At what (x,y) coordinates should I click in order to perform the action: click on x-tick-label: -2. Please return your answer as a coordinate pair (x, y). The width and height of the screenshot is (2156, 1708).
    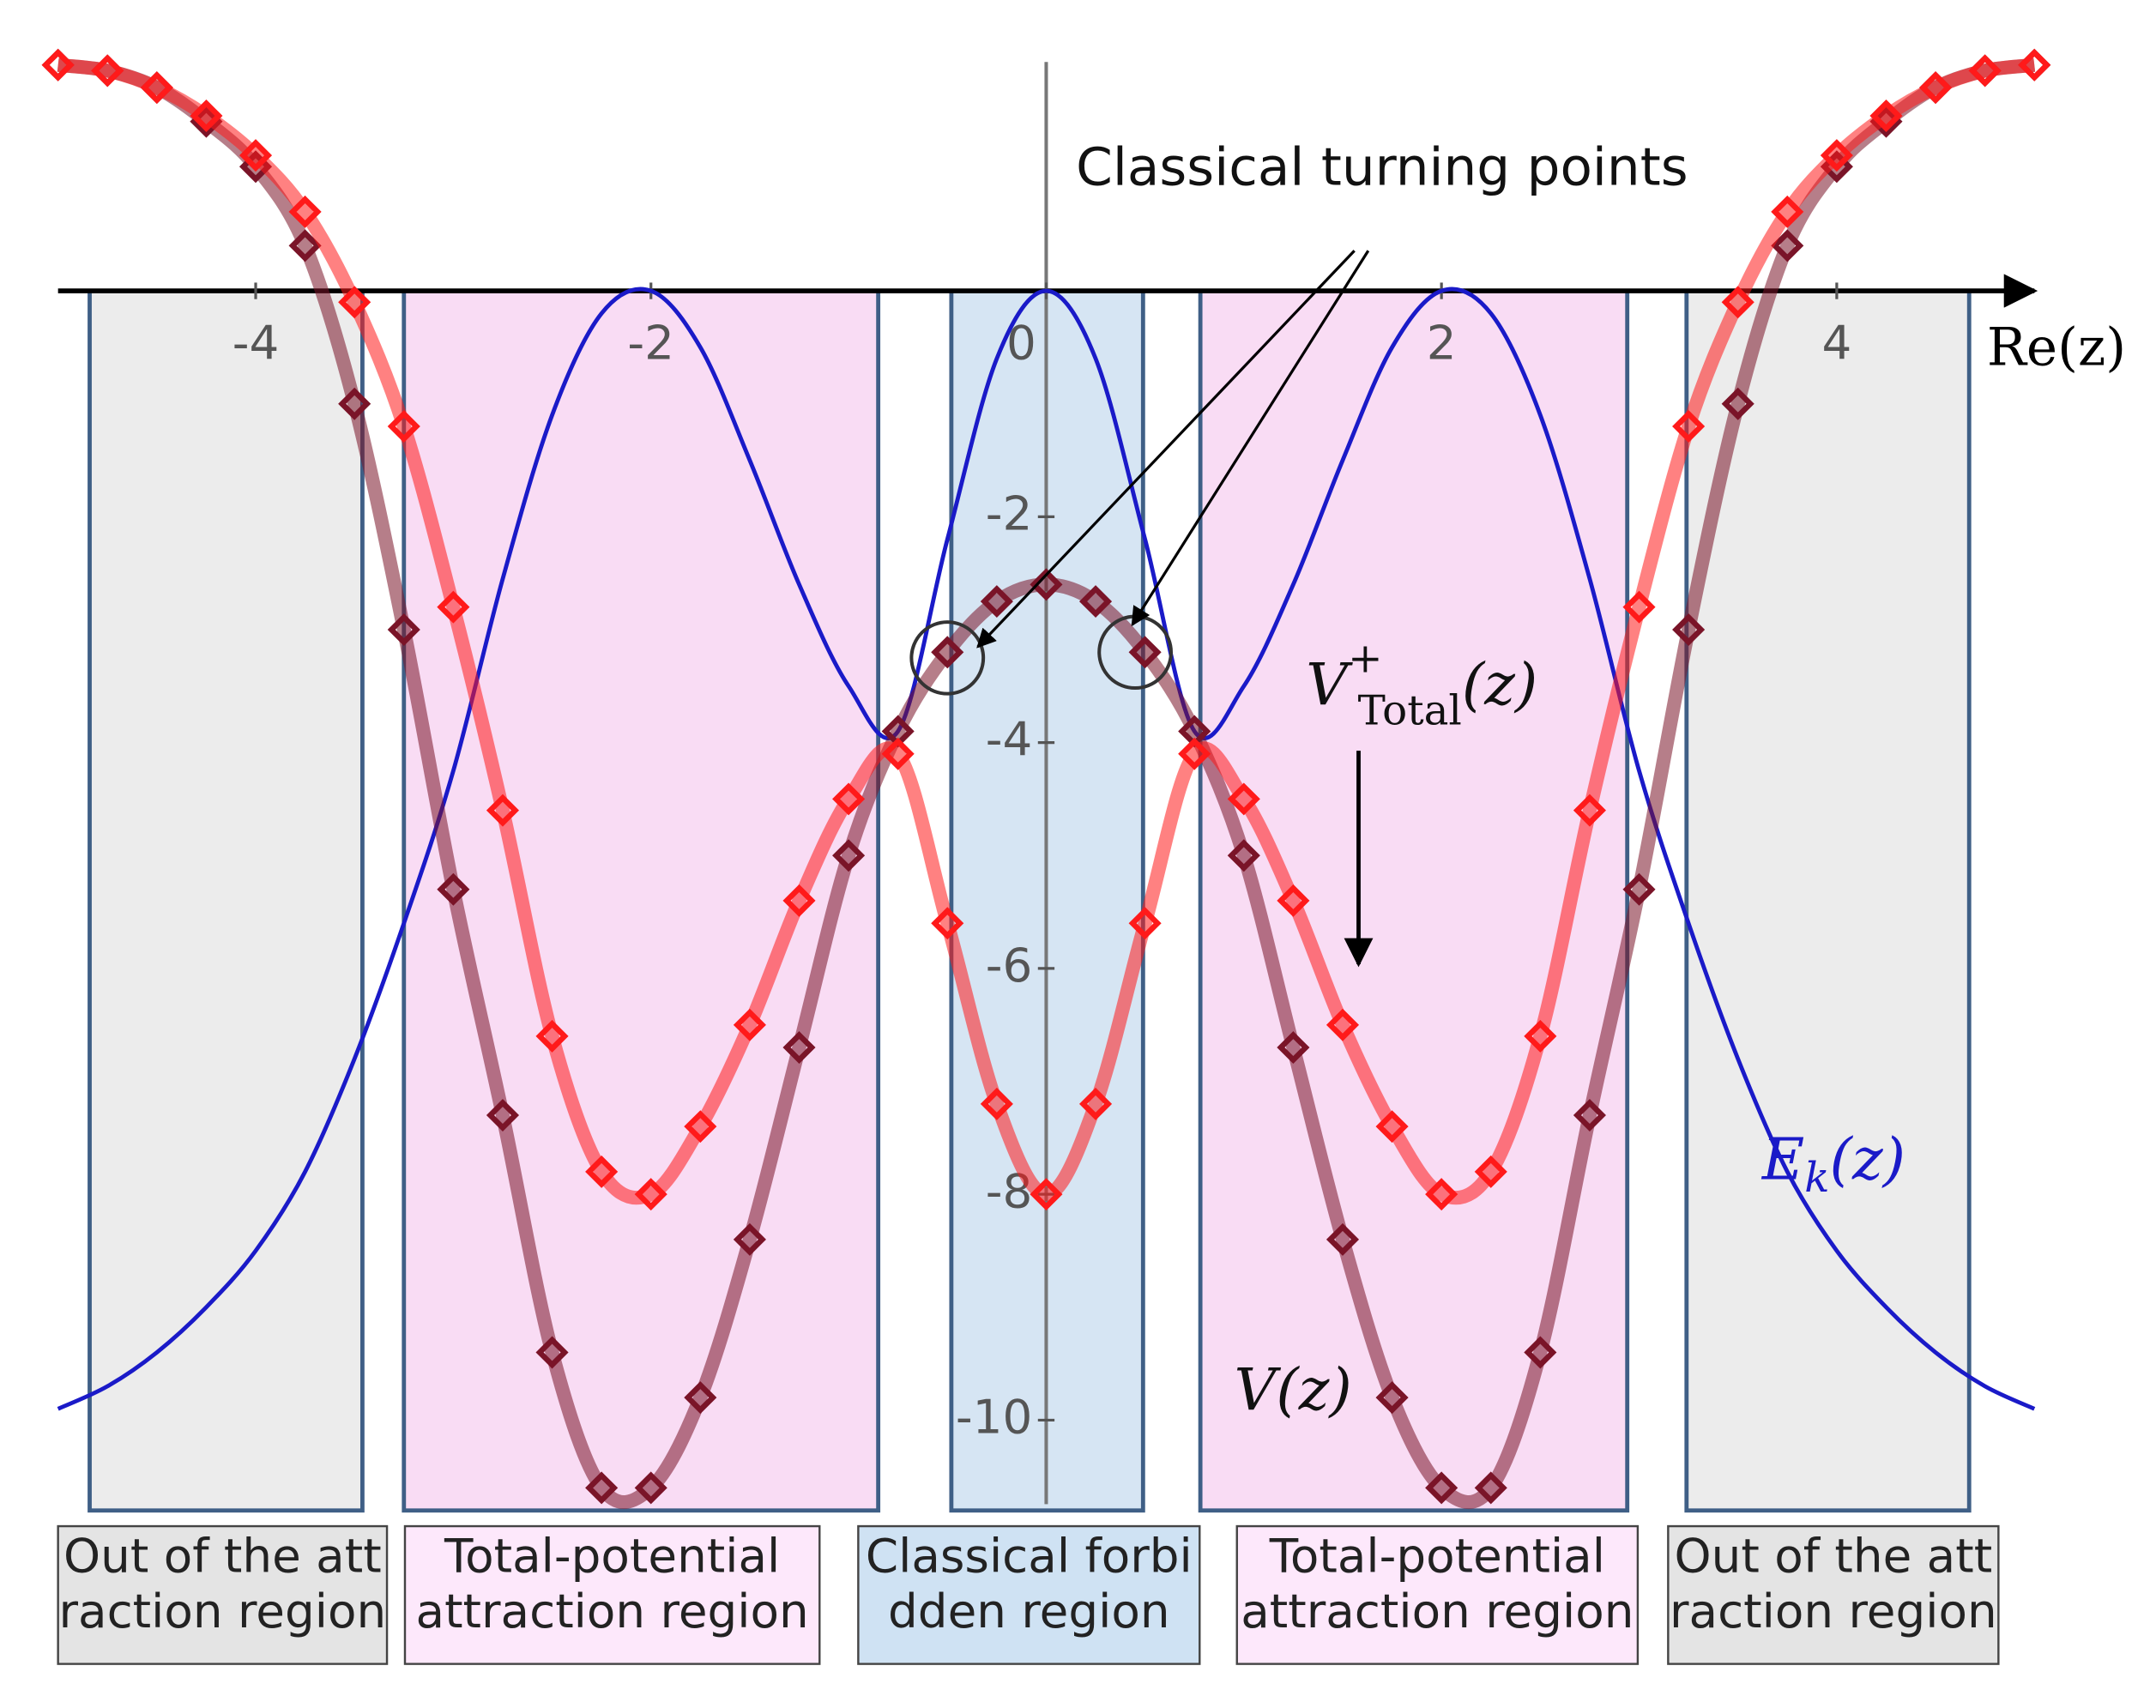
    Looking at the image, I should click on (650, 342).